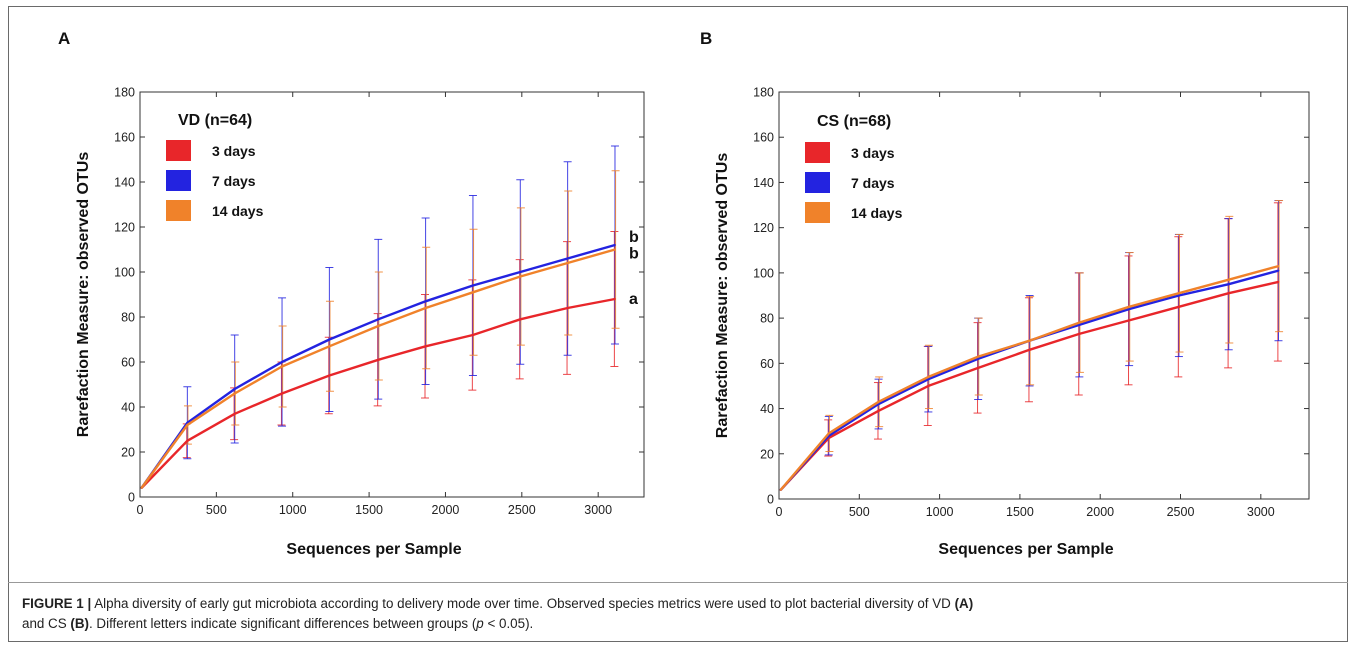 The image size is (1358, 650). I want to click on panel-label-b: B, so click(706, 38).